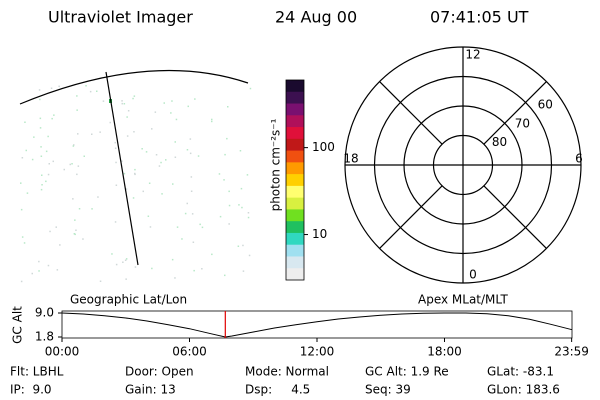 This screenshot has width=600, height=400. Describe the element at coordinates (317, 325) in the screenshot. I see `altitude-curve` at that location.